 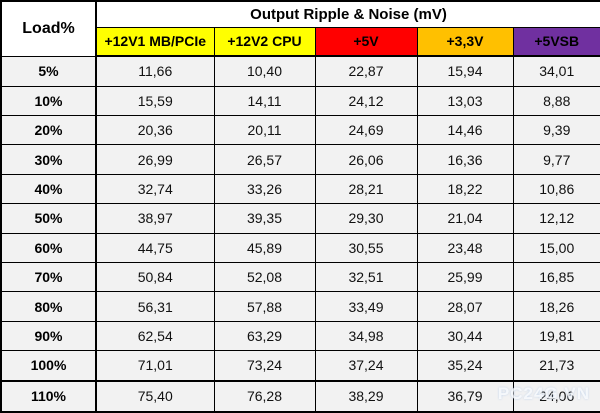 What do you see at coordinates (264, 189) in the screenshot?
I see `value-cell: 33,26` at bounding box center [264, 189].